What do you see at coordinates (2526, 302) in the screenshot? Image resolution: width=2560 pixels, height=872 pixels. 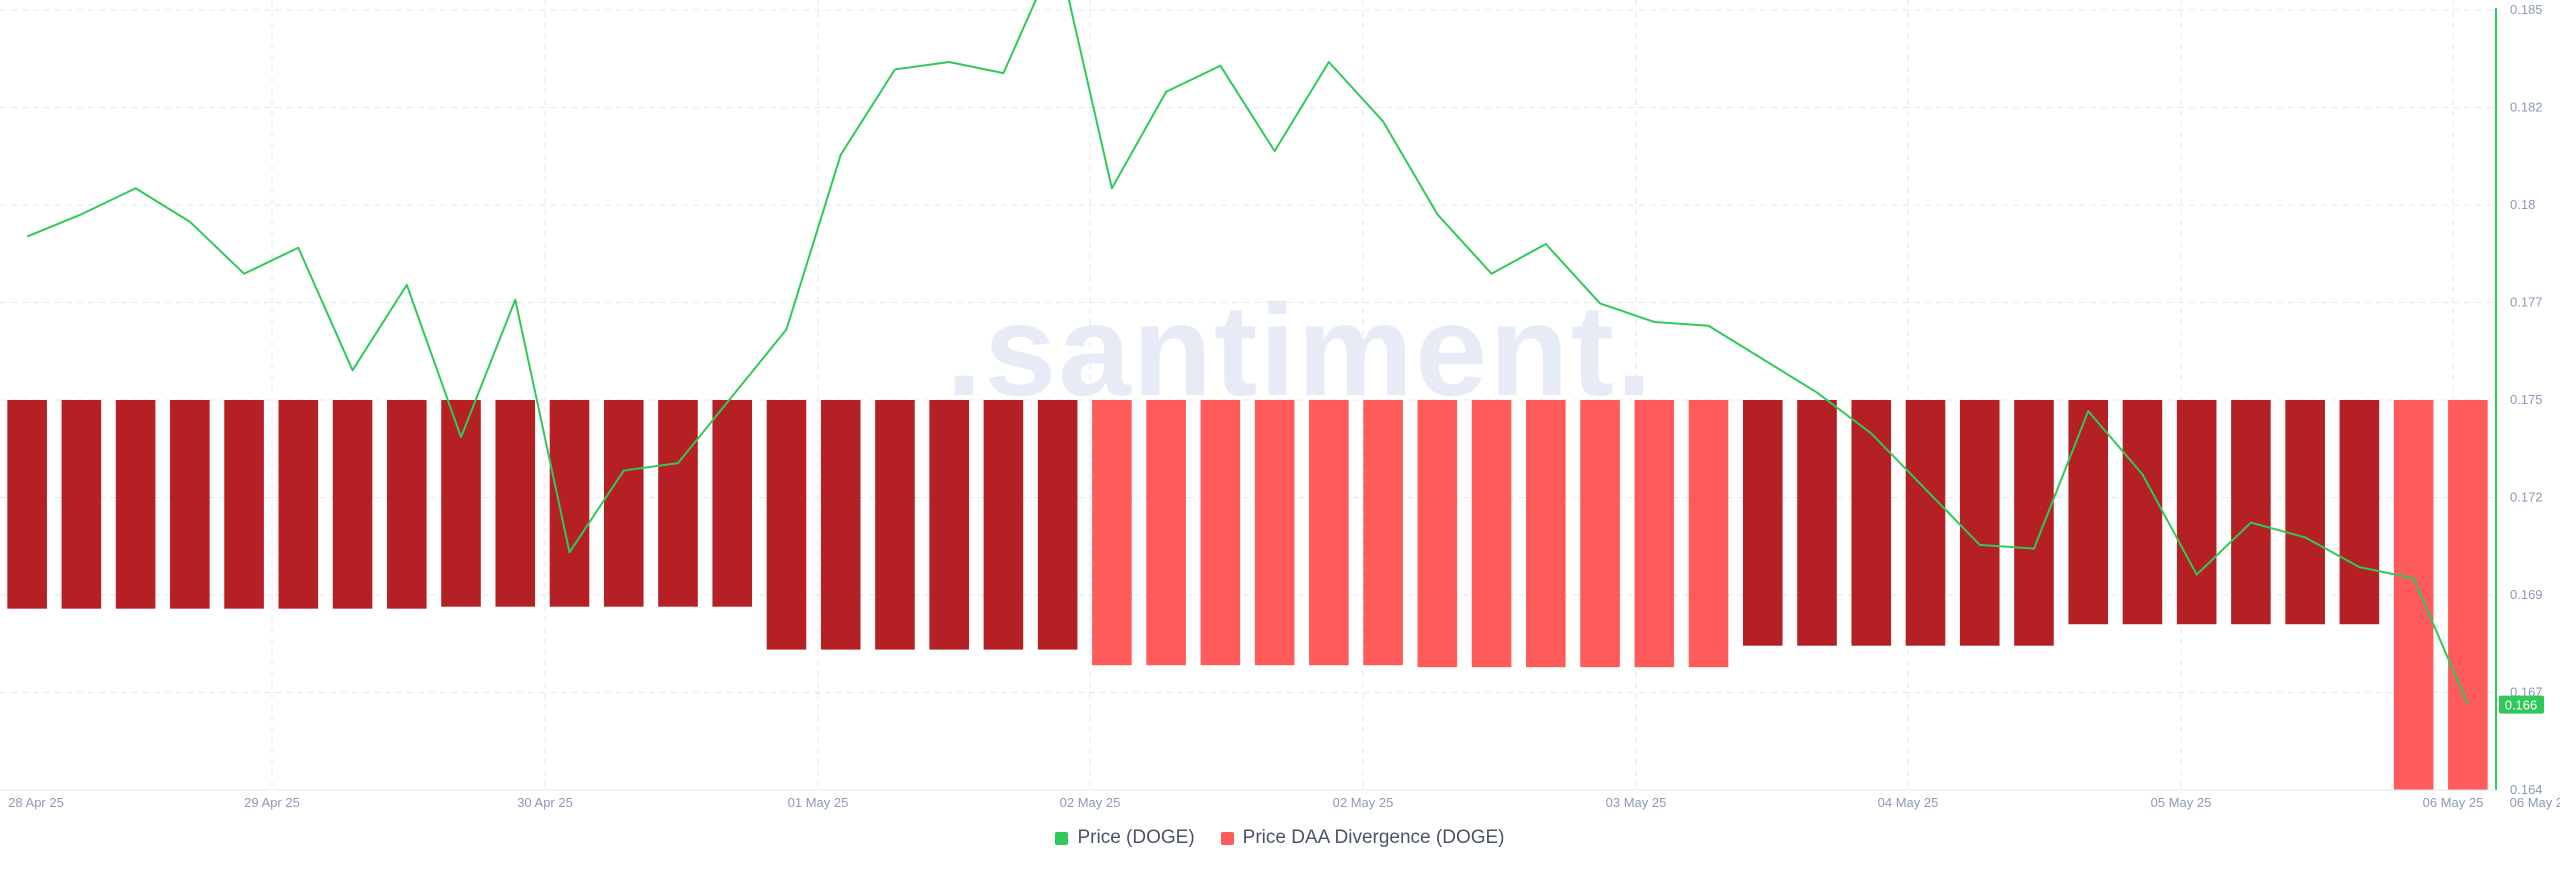 I see `y-tick-label: 0.177` at bounding box center [2526, 302].